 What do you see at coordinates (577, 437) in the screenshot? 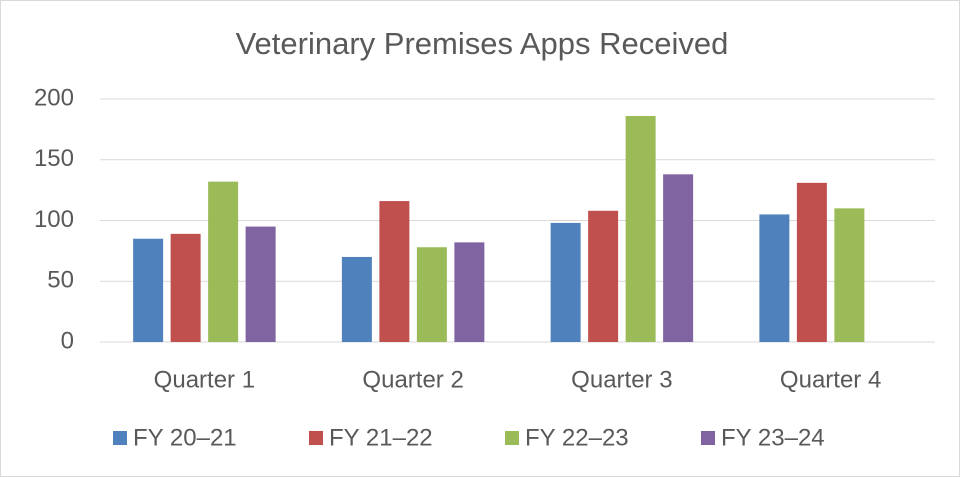
I see `legend-label: FY 22–23` at bounding box center [577, 437].